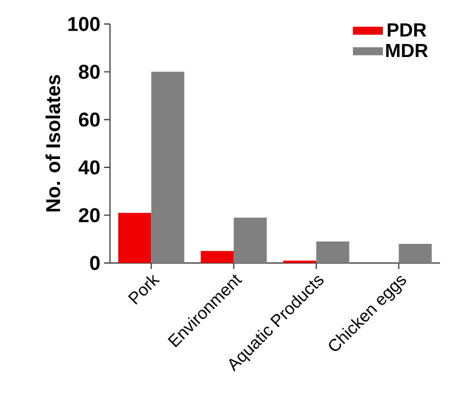 The height and width of the screenshot is (420, 452). I want to click on legend-label: MDR, so click(407, 51).